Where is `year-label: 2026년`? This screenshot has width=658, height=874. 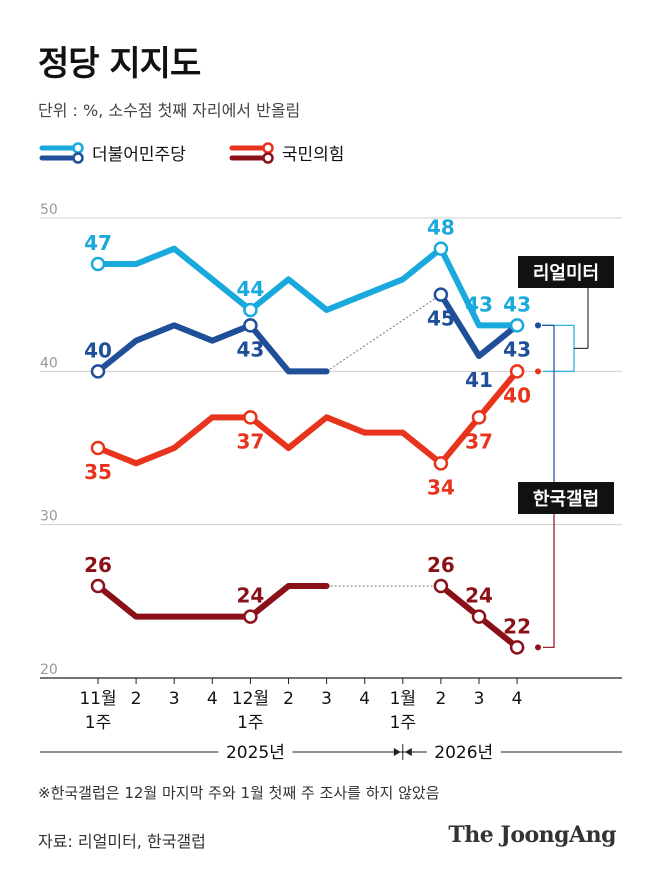
year-label: 2026년 is located at coordinates (463, 753).